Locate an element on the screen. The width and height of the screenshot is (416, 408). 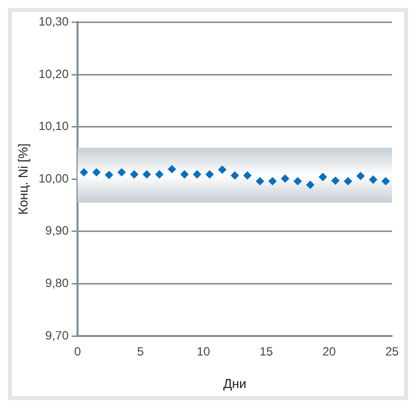
y-axis-title: Конц. Ni [%] is located at coordinates (22, 179).